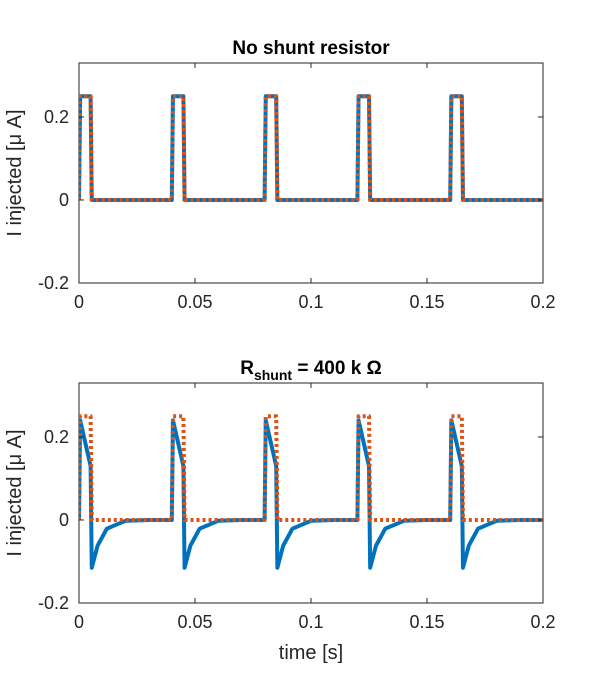 The height and width of the screenshot is (675, 600). Describe the element at coordinates (311, 370) in the screenshot. I see `chart-title: Rshunt = 400 k Ω` at that location.